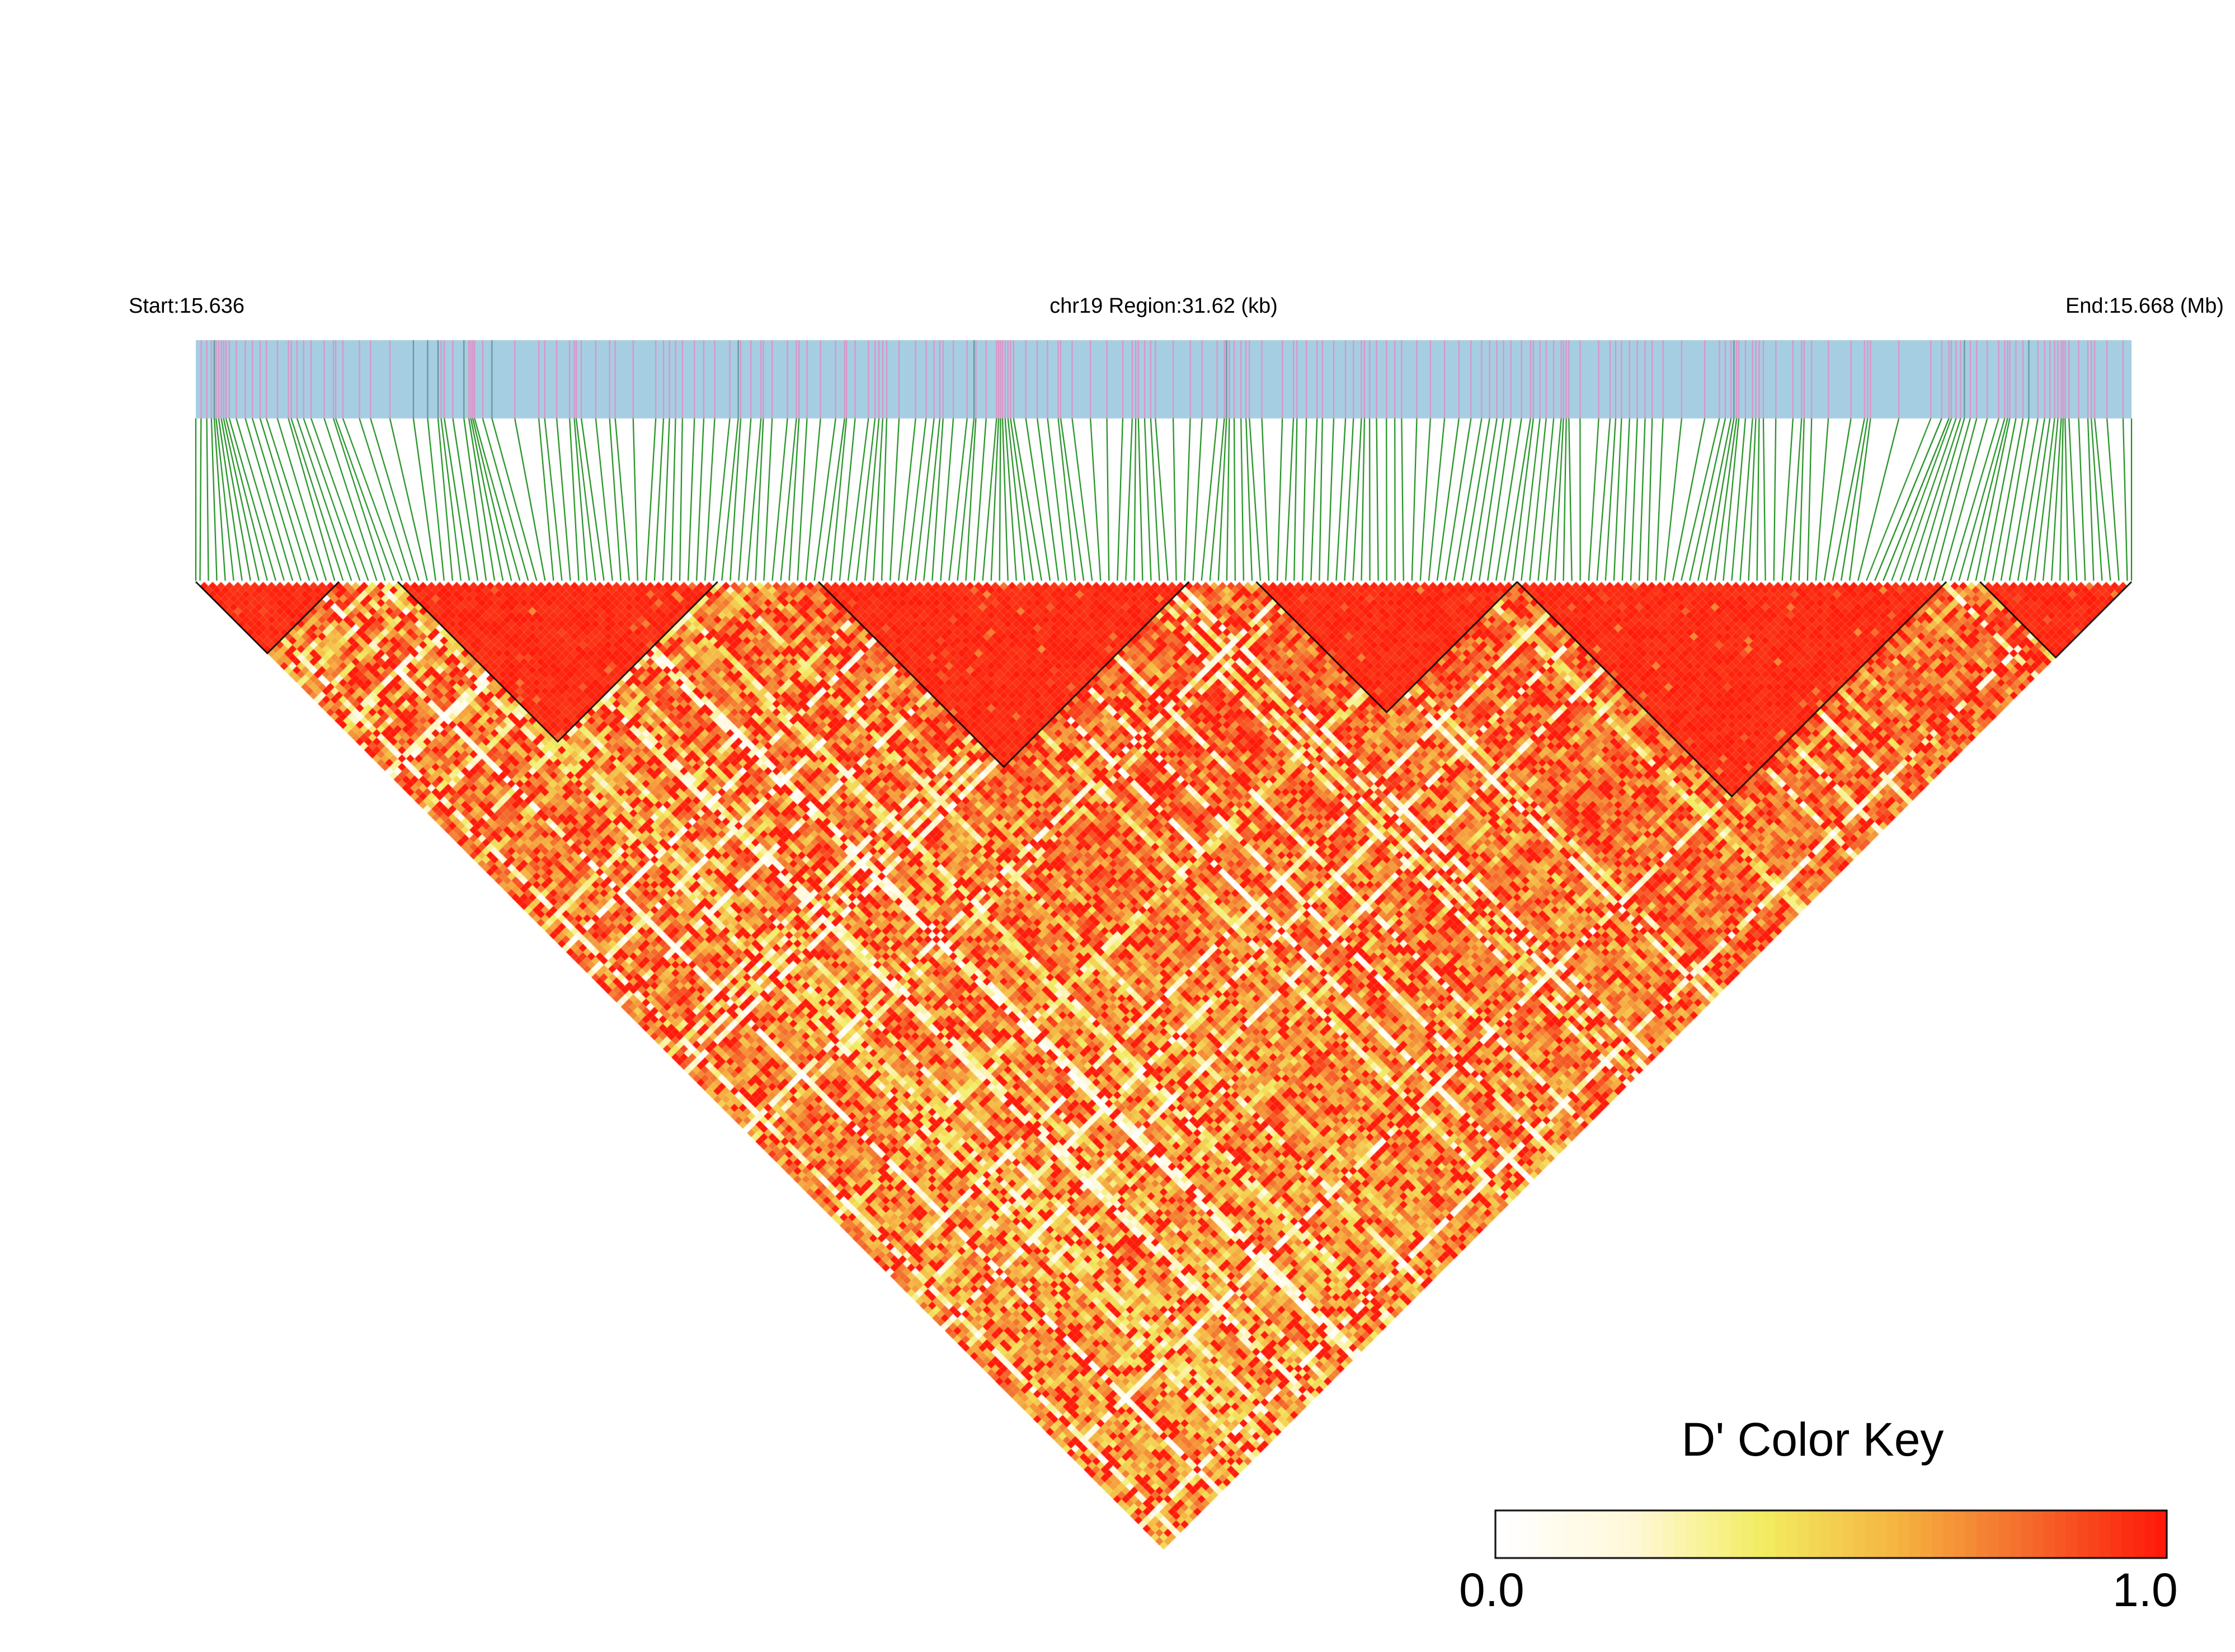  Describe the element at coordinates (1491, 1590) in the screenshot. I see `color-key-min-label: 0.0` at that location.